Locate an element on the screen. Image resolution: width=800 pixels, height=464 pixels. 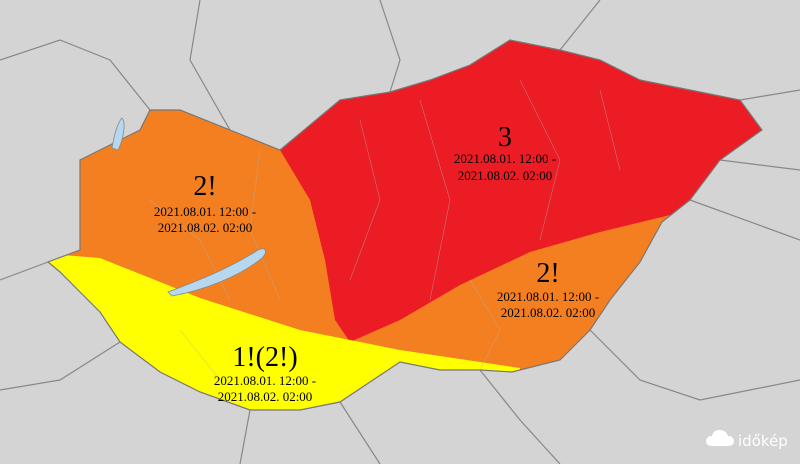
zone-level: 1!(2!) is located at coordinates (264, 357).